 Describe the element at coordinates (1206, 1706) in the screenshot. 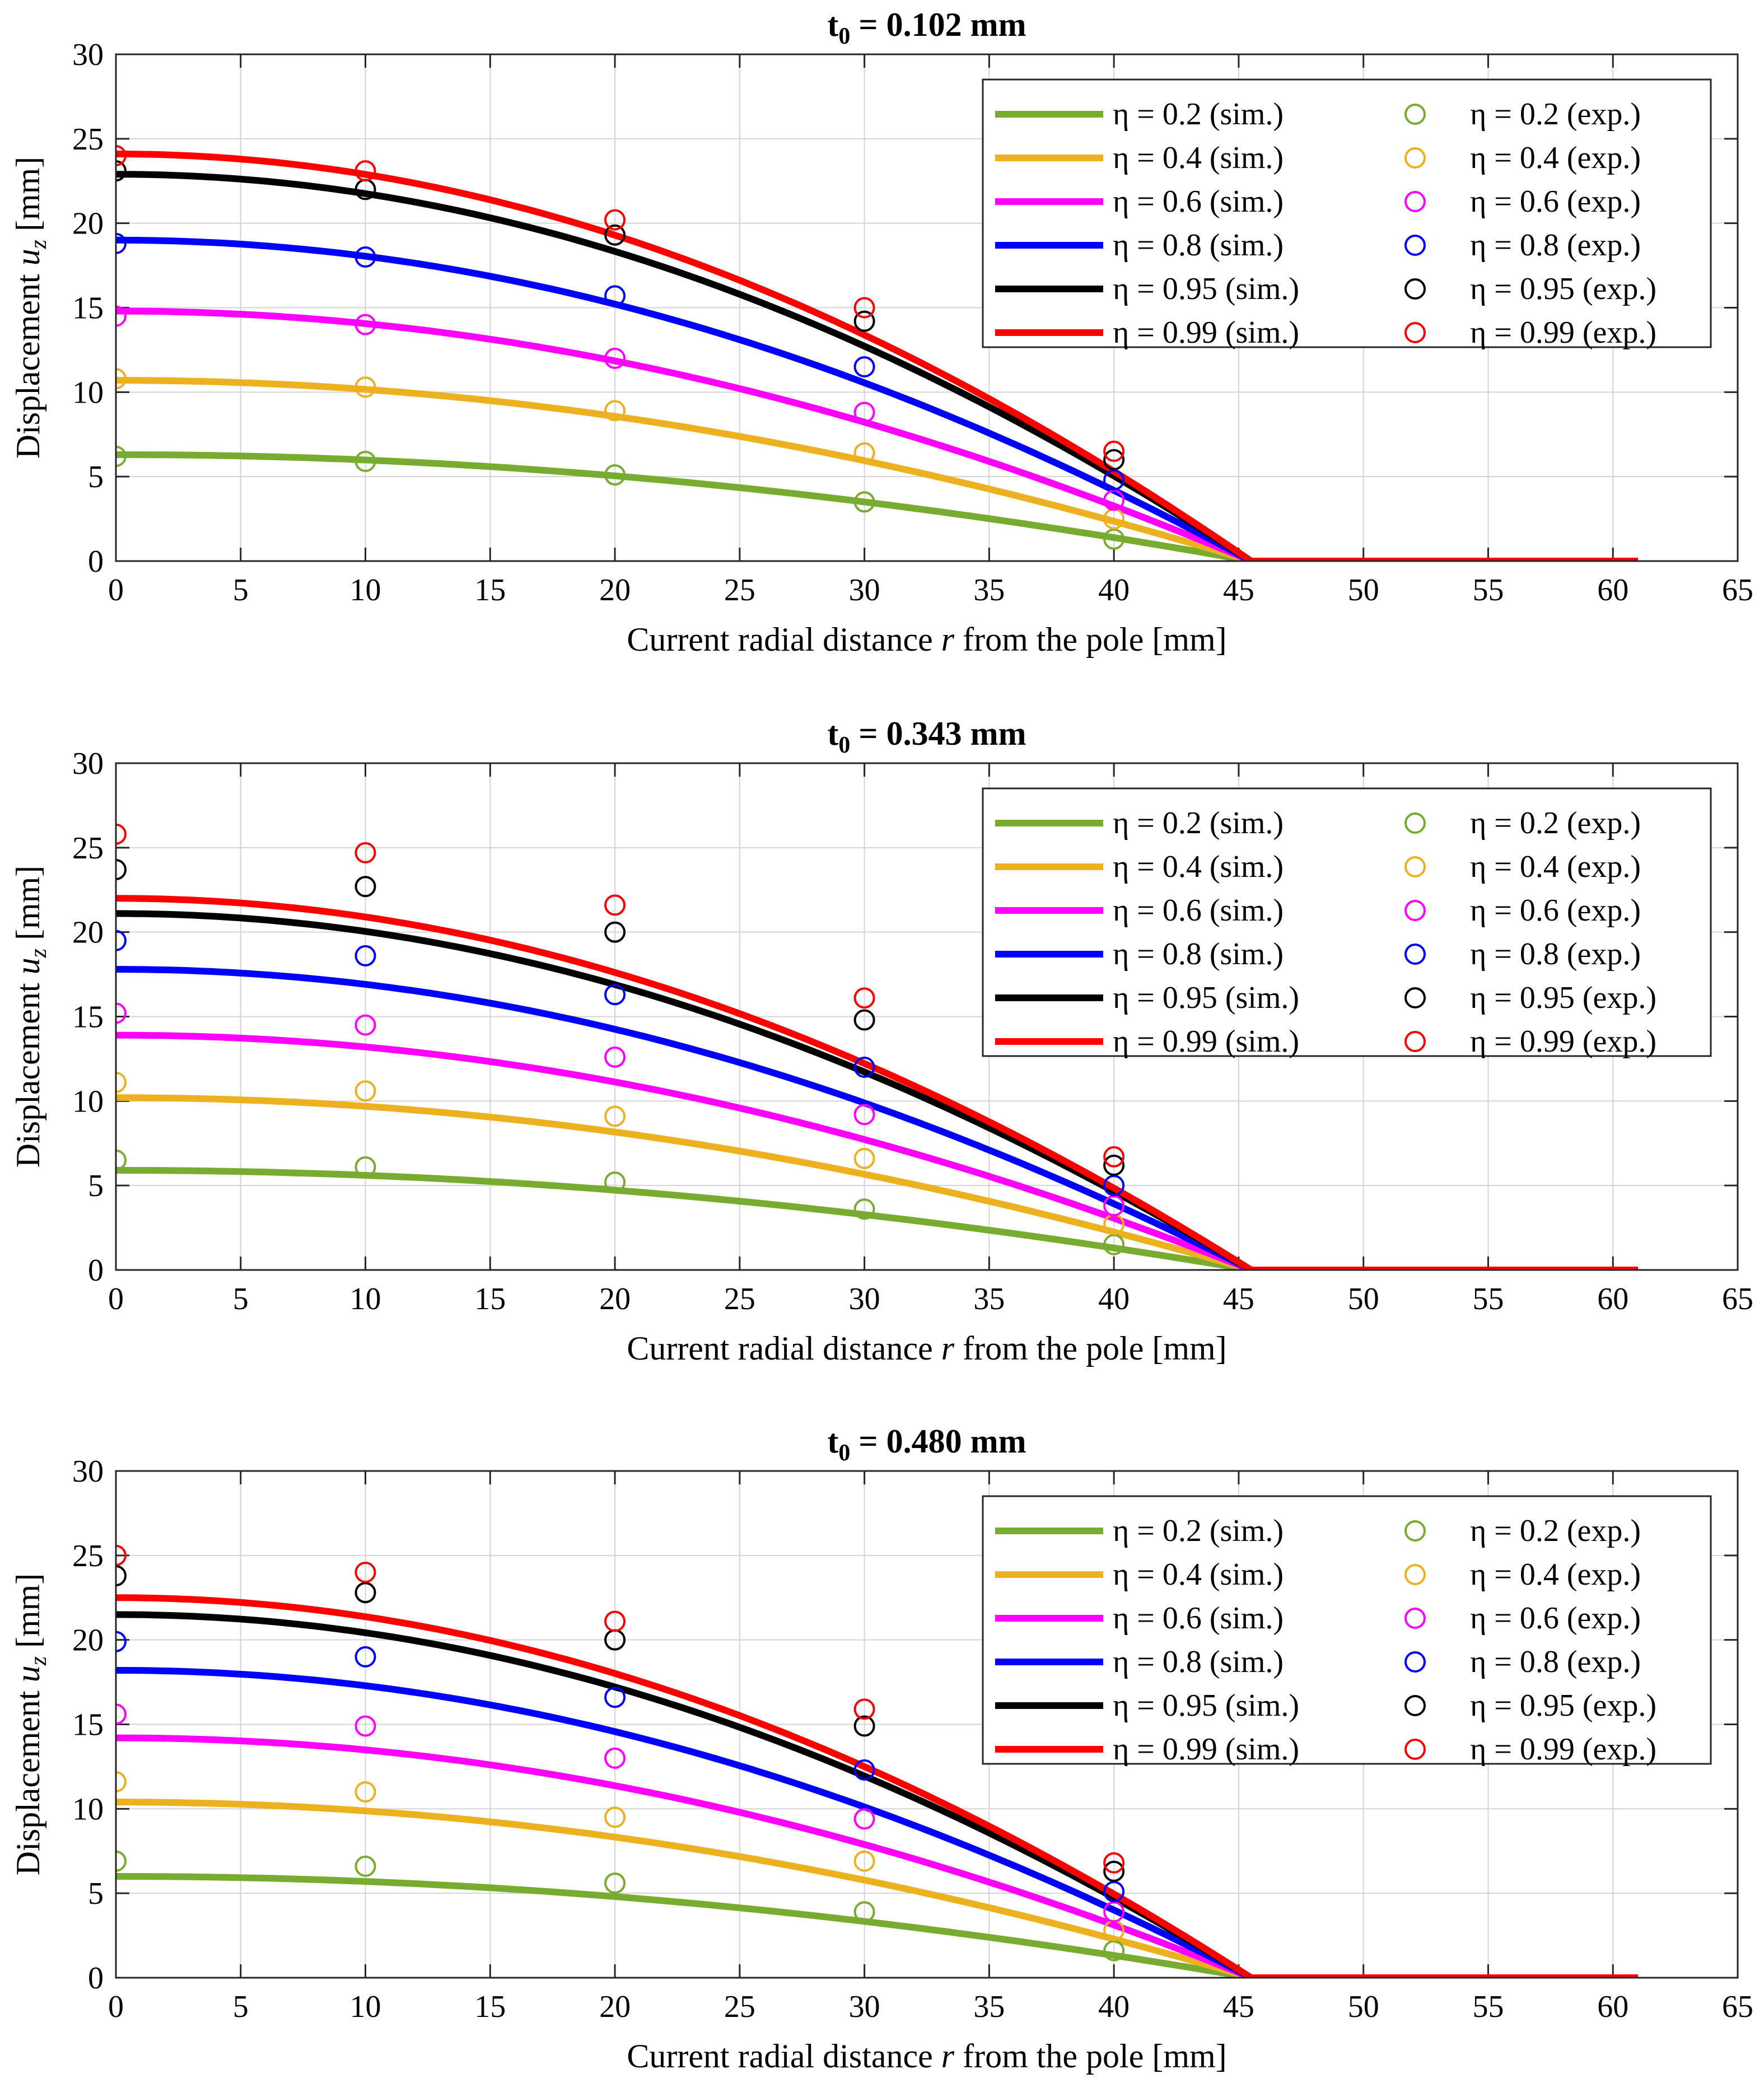

I see `legend-sim-label: η = 0.95 (sim.)` at that location.